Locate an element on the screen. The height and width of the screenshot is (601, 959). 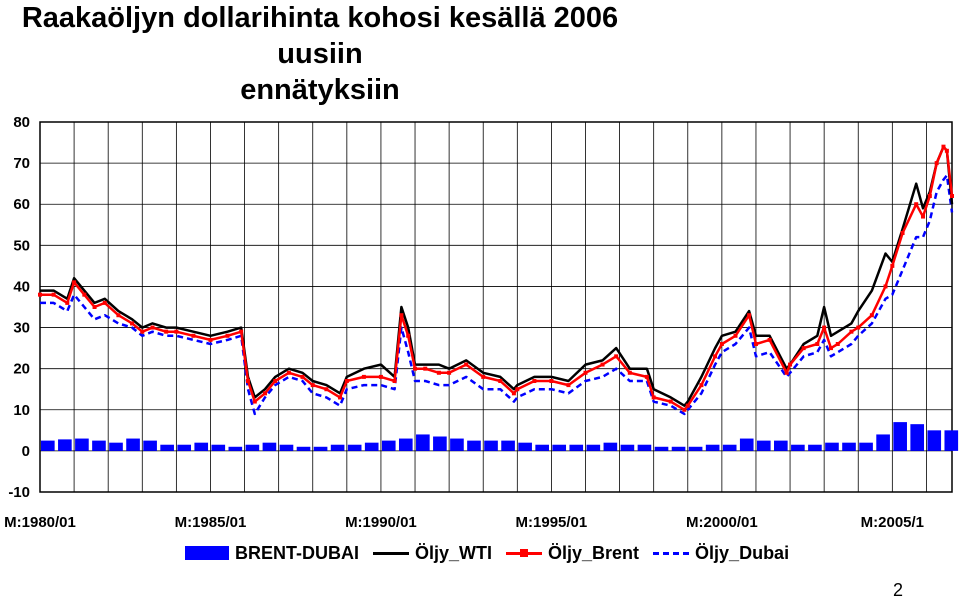
y-tick-label: 20 is located at coordinates (21, 369).